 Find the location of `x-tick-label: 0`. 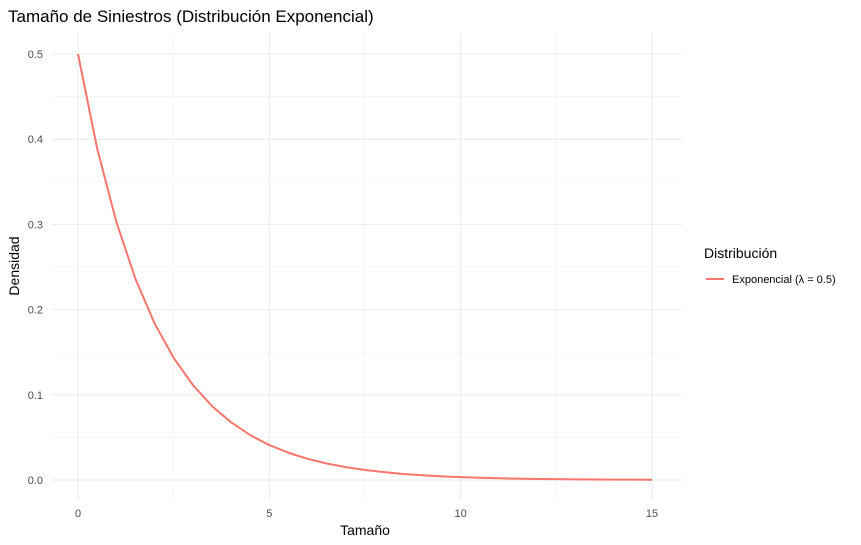

x-tick-label: 0 is located at coordinates (78, 514).